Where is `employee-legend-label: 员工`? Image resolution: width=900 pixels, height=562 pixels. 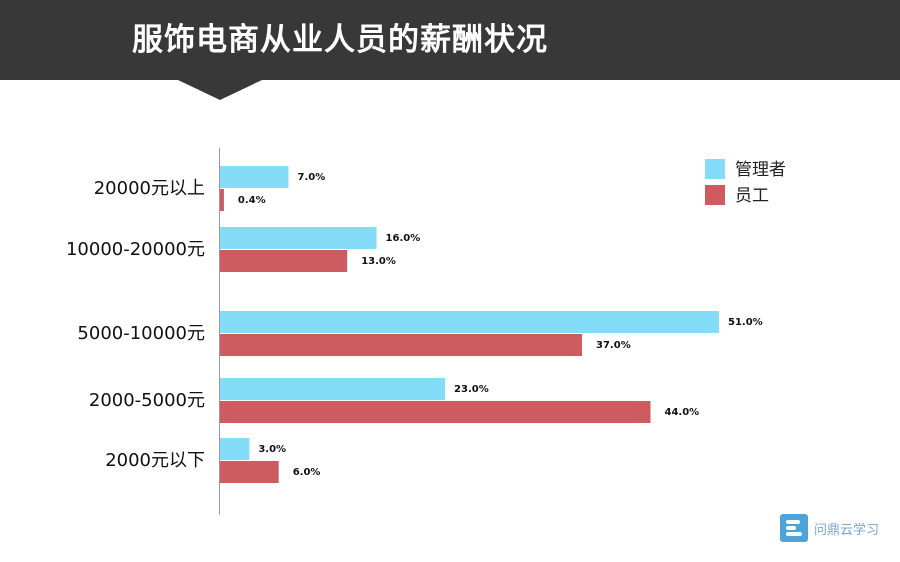 employee-legend-label: 员工 is located at coordinates (752, 196).